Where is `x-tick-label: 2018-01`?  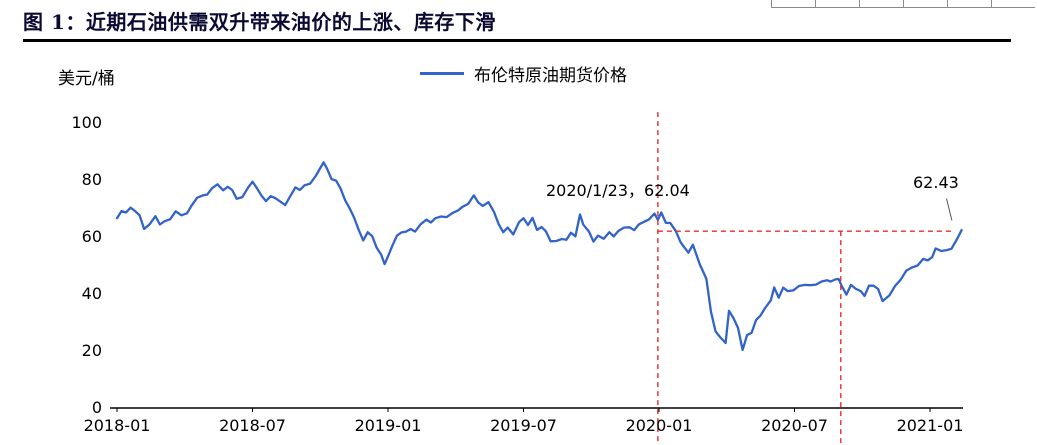
x-tick-label: 2018-01 is located at coordinates (117, 425).